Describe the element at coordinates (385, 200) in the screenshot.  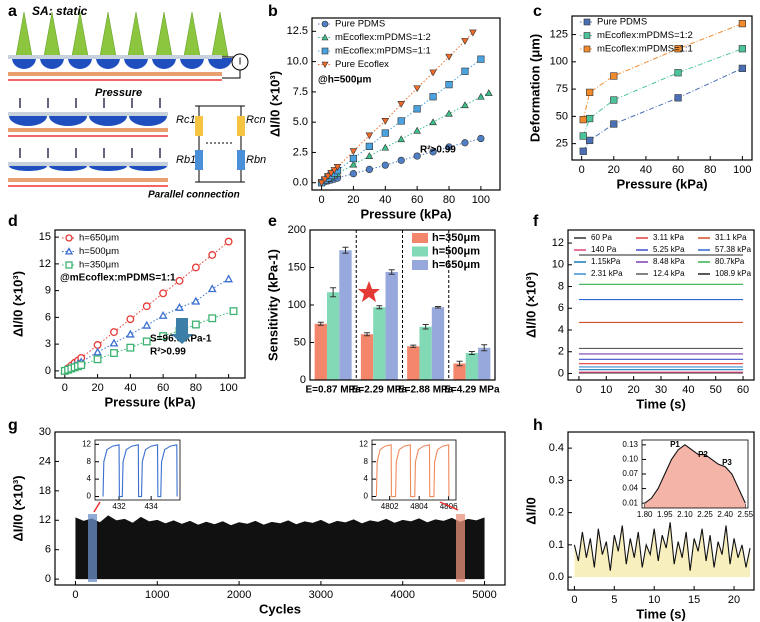
I see `x-tick-label: 40` at that location.